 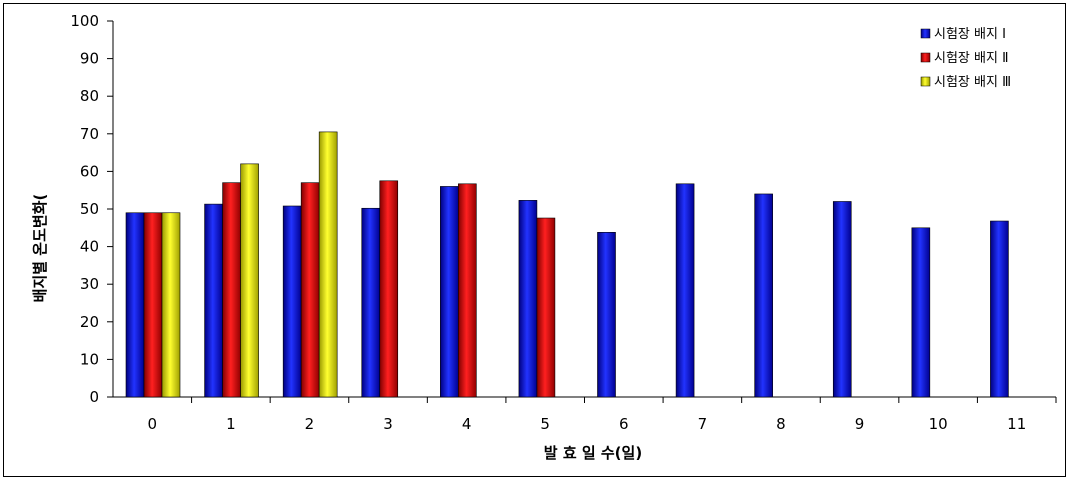 I want to click on x-tick-label: 7, so click(x=703, y=424).